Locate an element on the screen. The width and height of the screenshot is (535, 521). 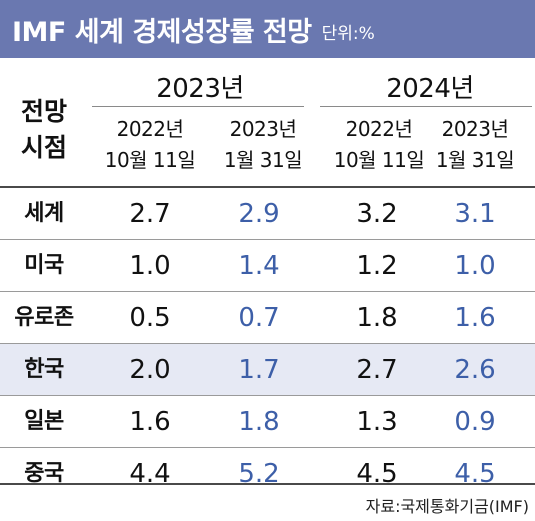
row-header-label: 전망 시점 is located at coordinates (44, 130).